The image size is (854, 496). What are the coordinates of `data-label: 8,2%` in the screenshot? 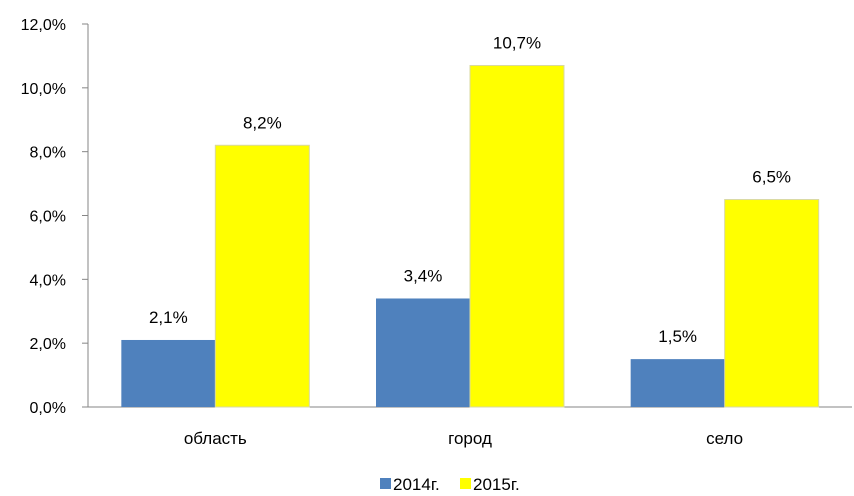 It's located at (262, 122).